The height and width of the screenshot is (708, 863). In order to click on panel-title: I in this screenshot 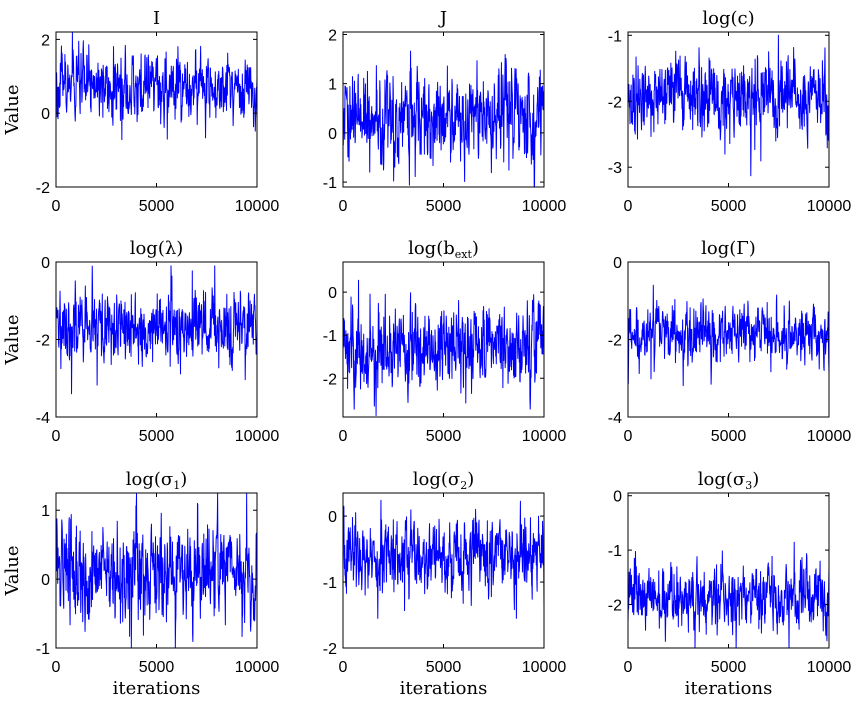, I will do `click(156, 18)`.